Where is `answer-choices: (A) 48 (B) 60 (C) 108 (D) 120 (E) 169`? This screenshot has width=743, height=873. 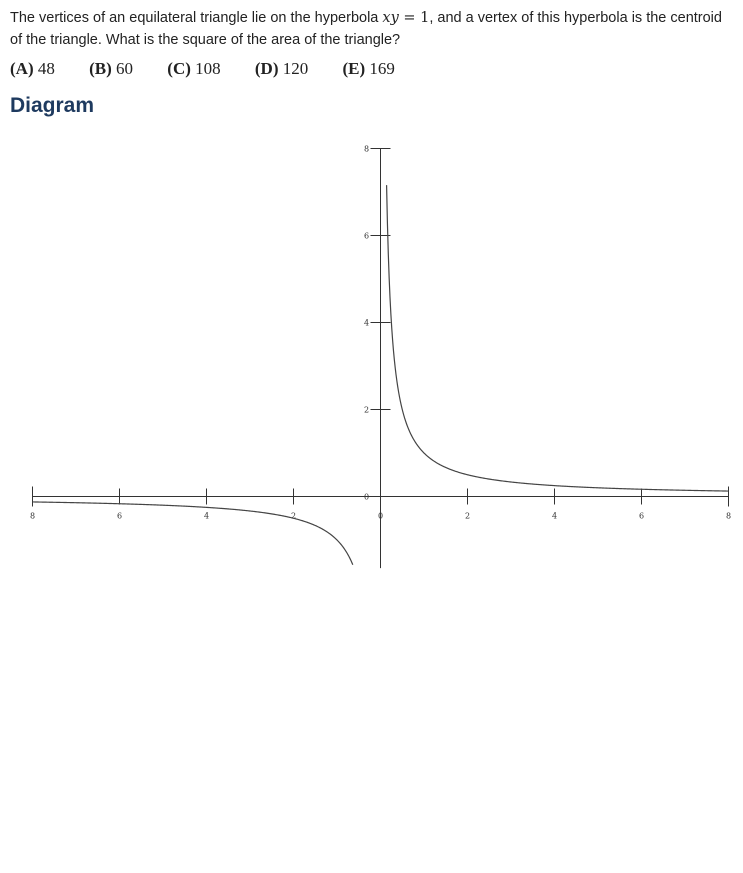 answer-choices: (A) 48 (B) 60 (C) 108 (D) 120 (E) 169 is located at coordinates (217, 69).